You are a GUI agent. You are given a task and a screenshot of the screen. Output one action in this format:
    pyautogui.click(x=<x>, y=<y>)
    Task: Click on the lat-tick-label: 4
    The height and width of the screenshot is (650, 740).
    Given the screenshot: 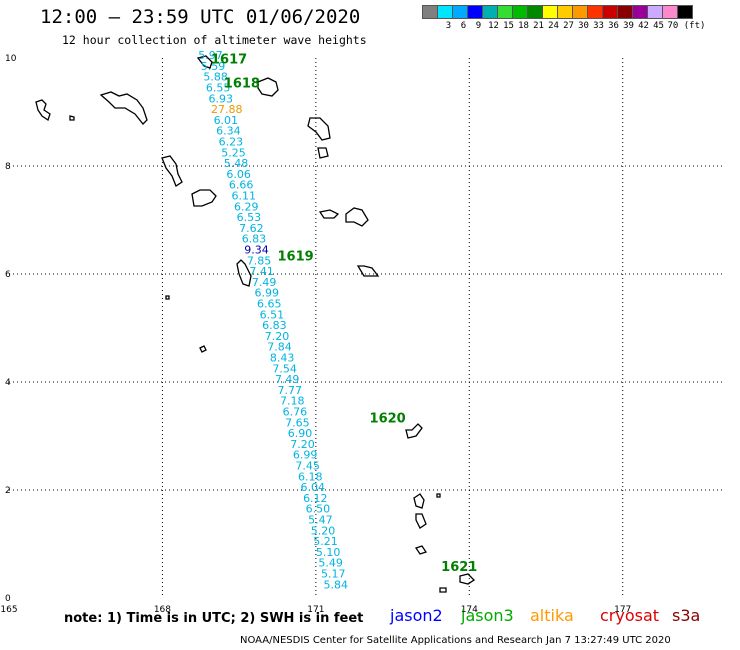 What is the action you would take?
    pyautogui.click(x=8, y=383)
    